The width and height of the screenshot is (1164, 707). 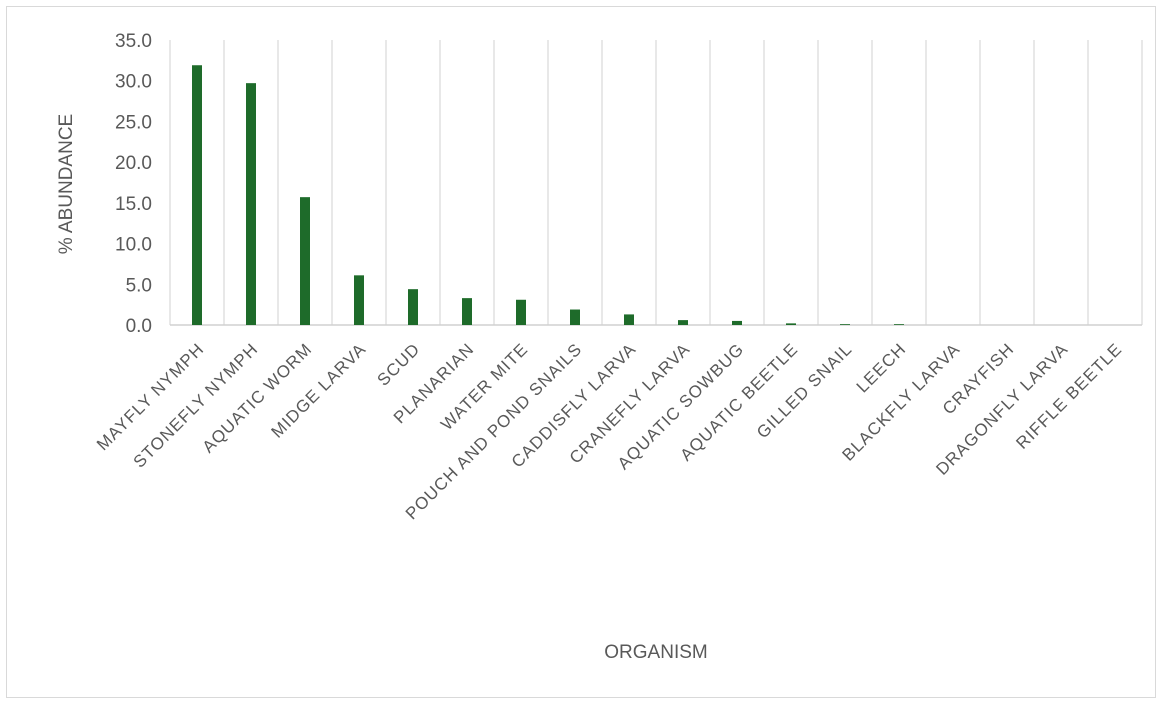 What do you see at coordinates (399, 364) in the screenshot?
I see `x-tick-label: SCUD` at bounding box center [399, 364].